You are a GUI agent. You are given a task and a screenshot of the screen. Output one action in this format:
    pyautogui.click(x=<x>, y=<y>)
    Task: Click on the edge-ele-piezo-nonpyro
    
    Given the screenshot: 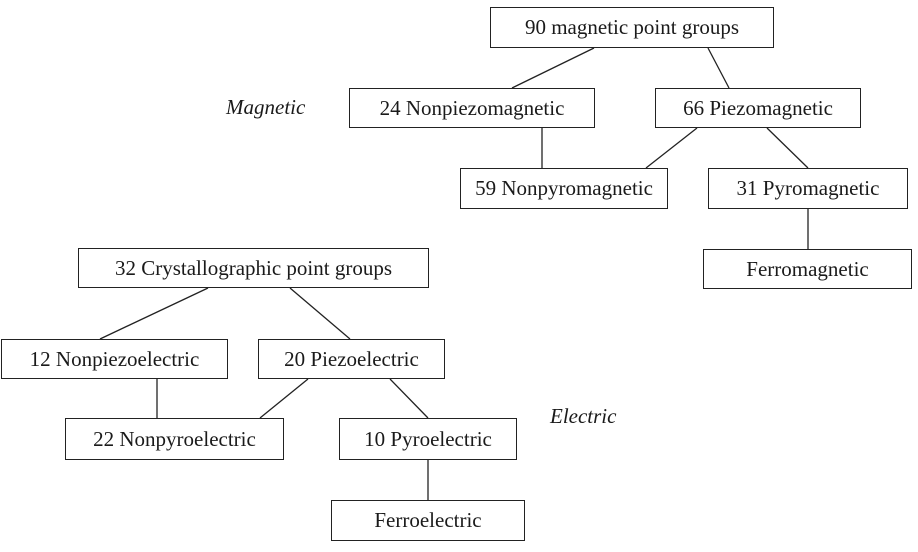 What is the action you would take?
    pyautogui.click(x=284, y=398)
    